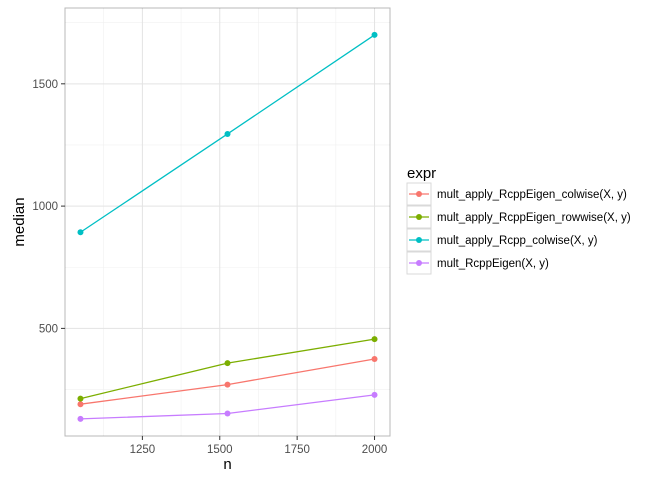 Image resolution: width=672 pixels, height=480 pixels. I want to click on x-tick-label: 2000, so click(375, 450).